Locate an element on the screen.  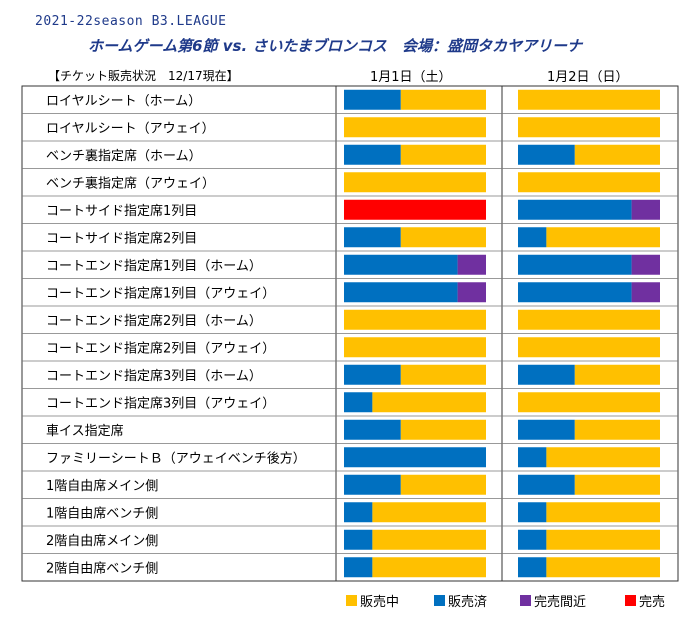
seat-category-label: 1階自由席メイン側 is located at coordinates (102, 486).